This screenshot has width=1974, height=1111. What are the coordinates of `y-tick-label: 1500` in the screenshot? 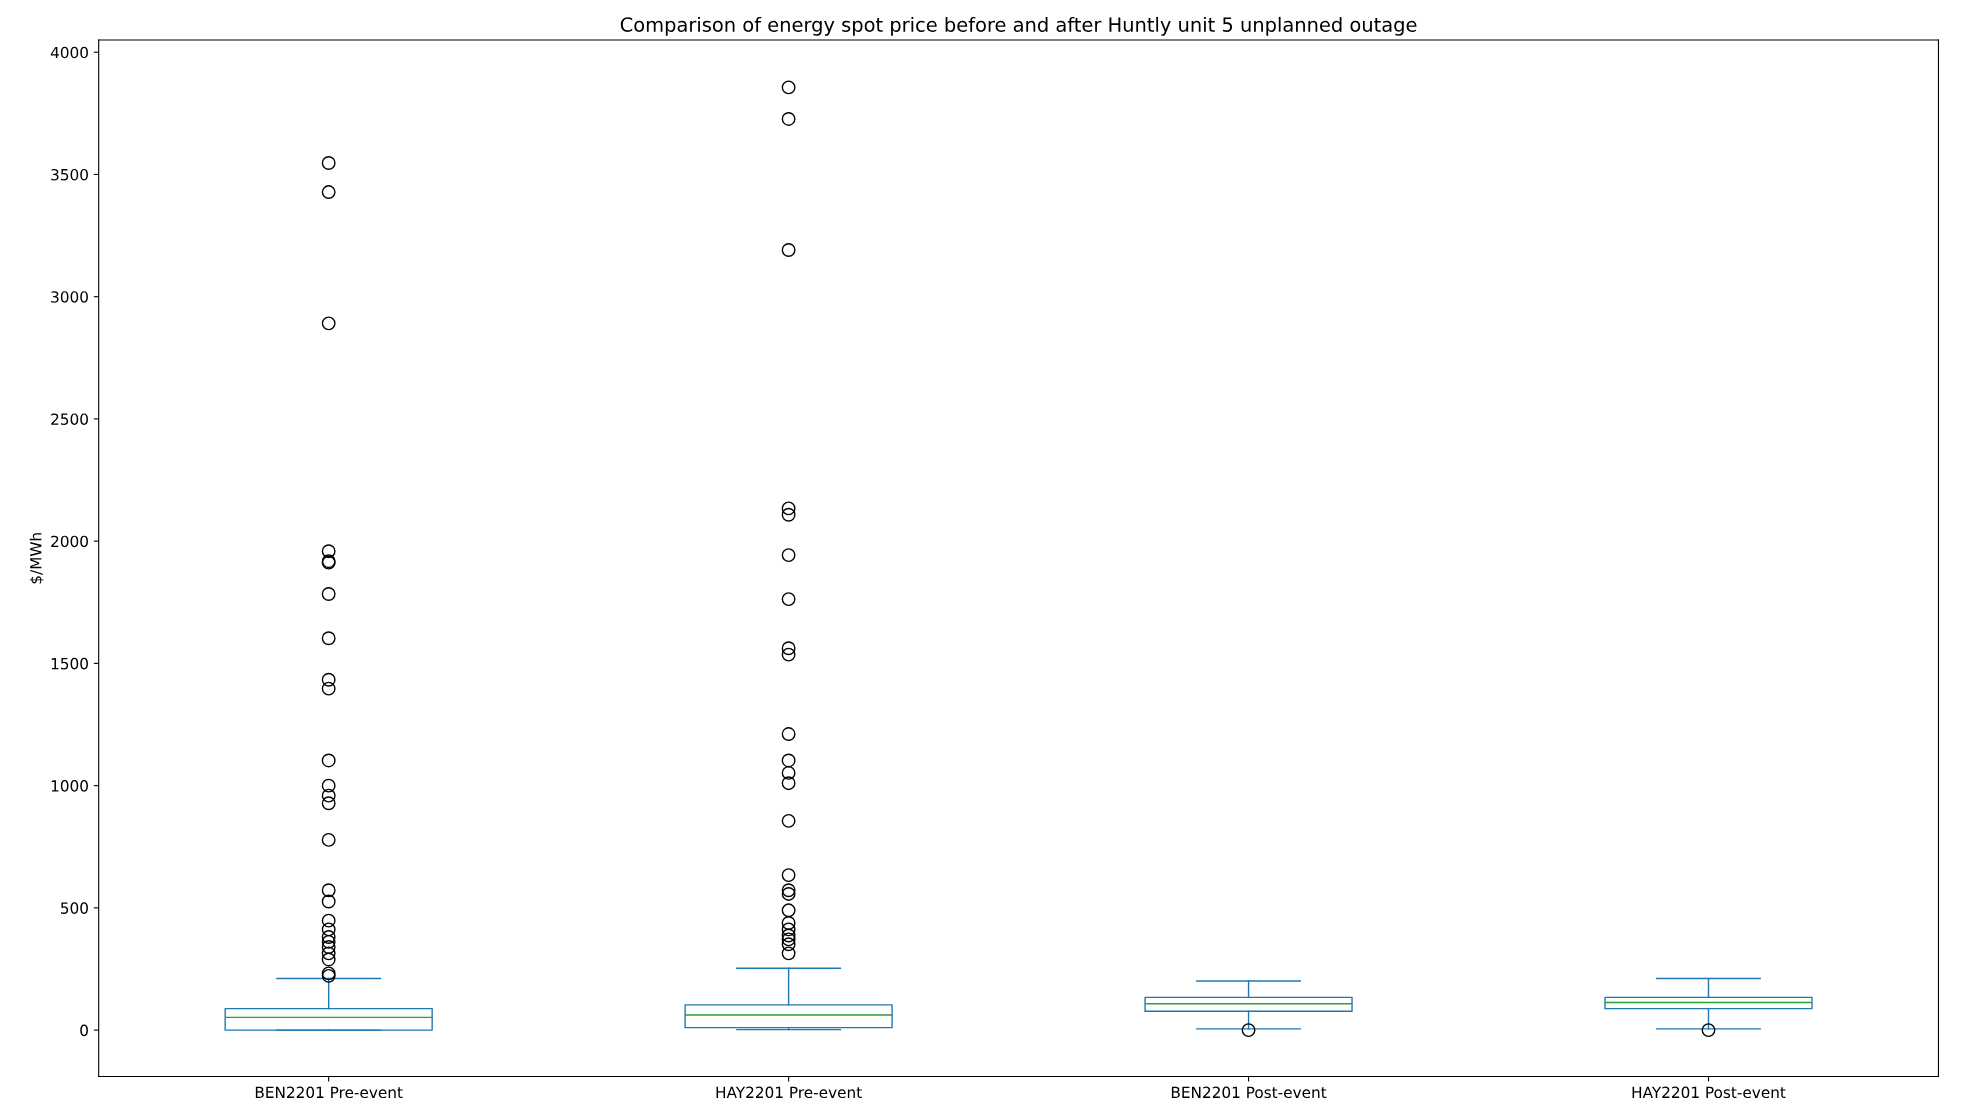 It's located at (69, 663).